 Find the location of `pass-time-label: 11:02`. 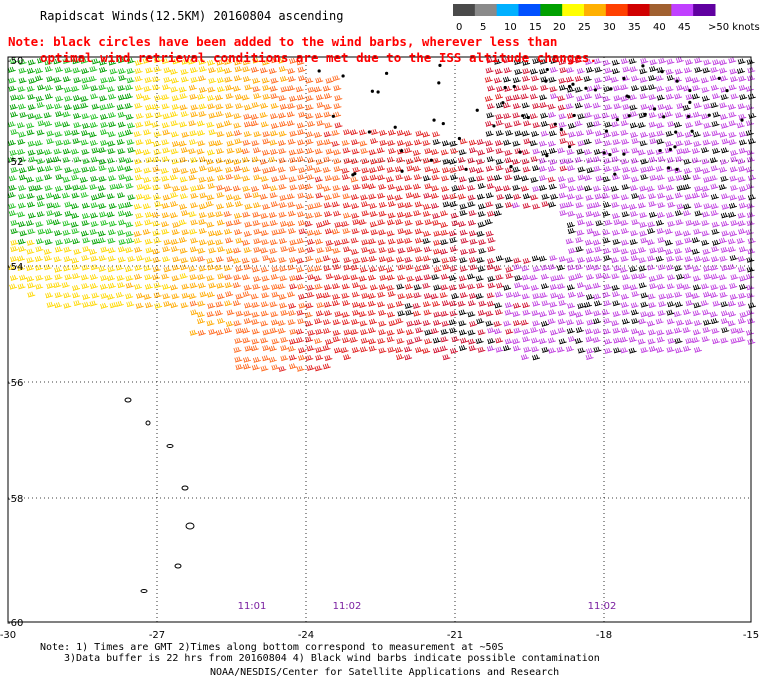

pass-time-label: 11:02 is located at coordinates (347, 606).